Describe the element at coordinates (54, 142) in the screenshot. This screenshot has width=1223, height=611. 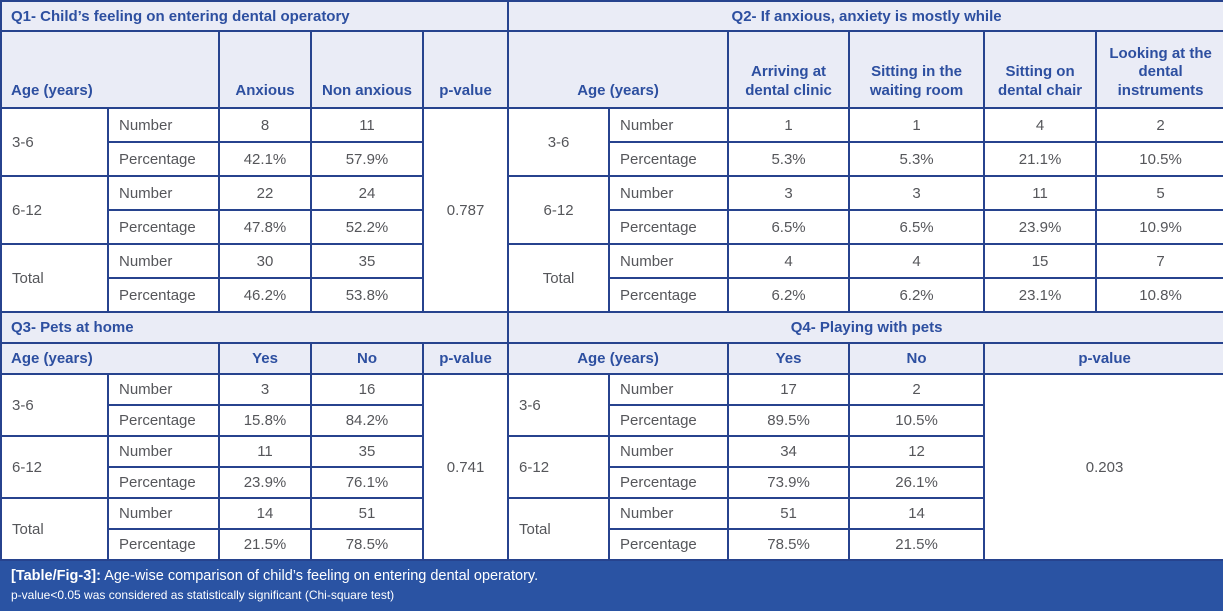
I see `q1-age-group-label: 3-6` at that location.